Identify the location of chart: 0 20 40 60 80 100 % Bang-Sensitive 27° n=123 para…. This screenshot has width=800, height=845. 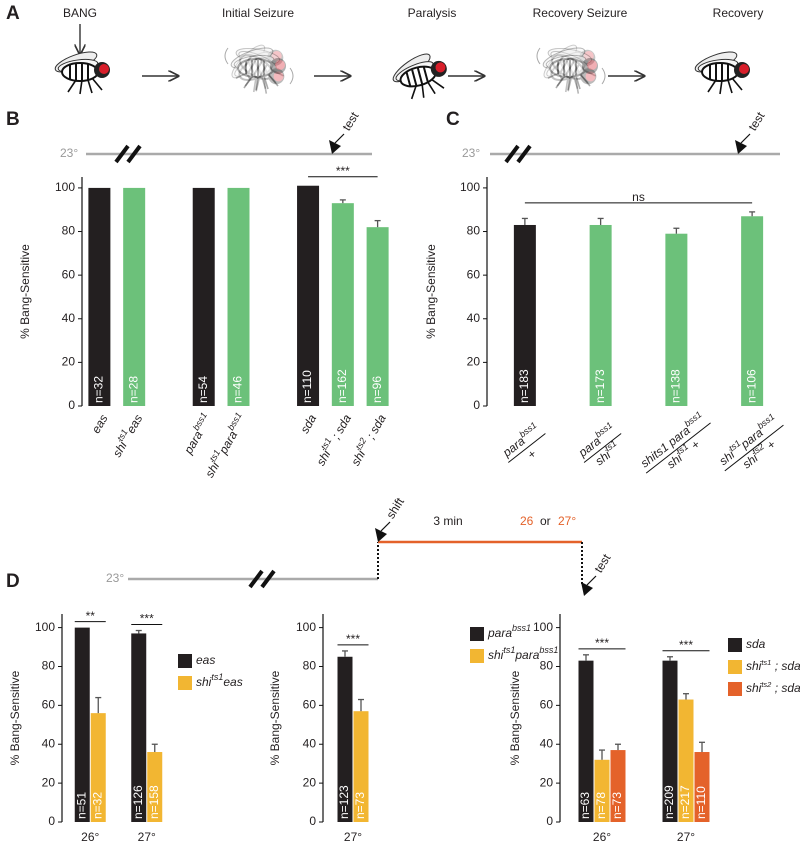
(413, 729).